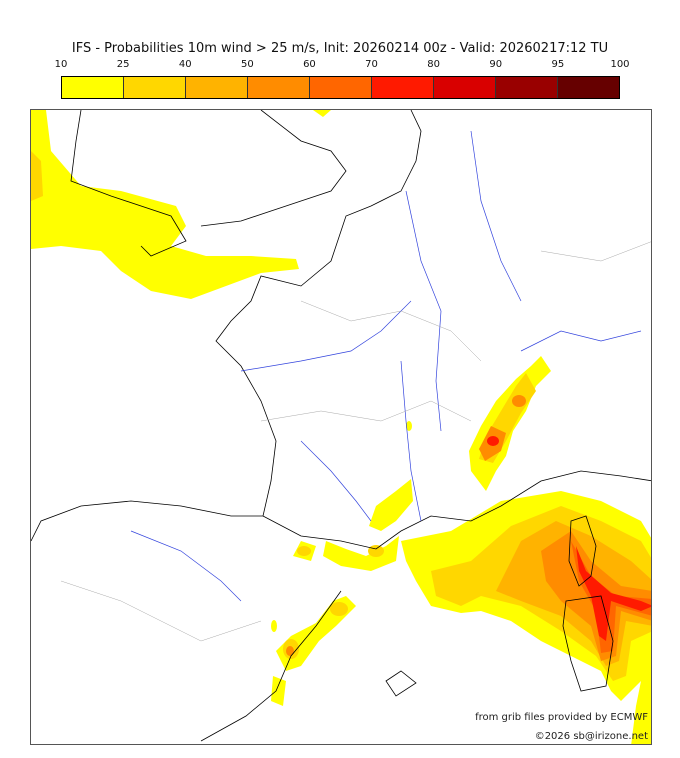  Describe the element at coordinates (558, 64) in the screenshot. I see `colorbar-tick-label: 95` at that location.